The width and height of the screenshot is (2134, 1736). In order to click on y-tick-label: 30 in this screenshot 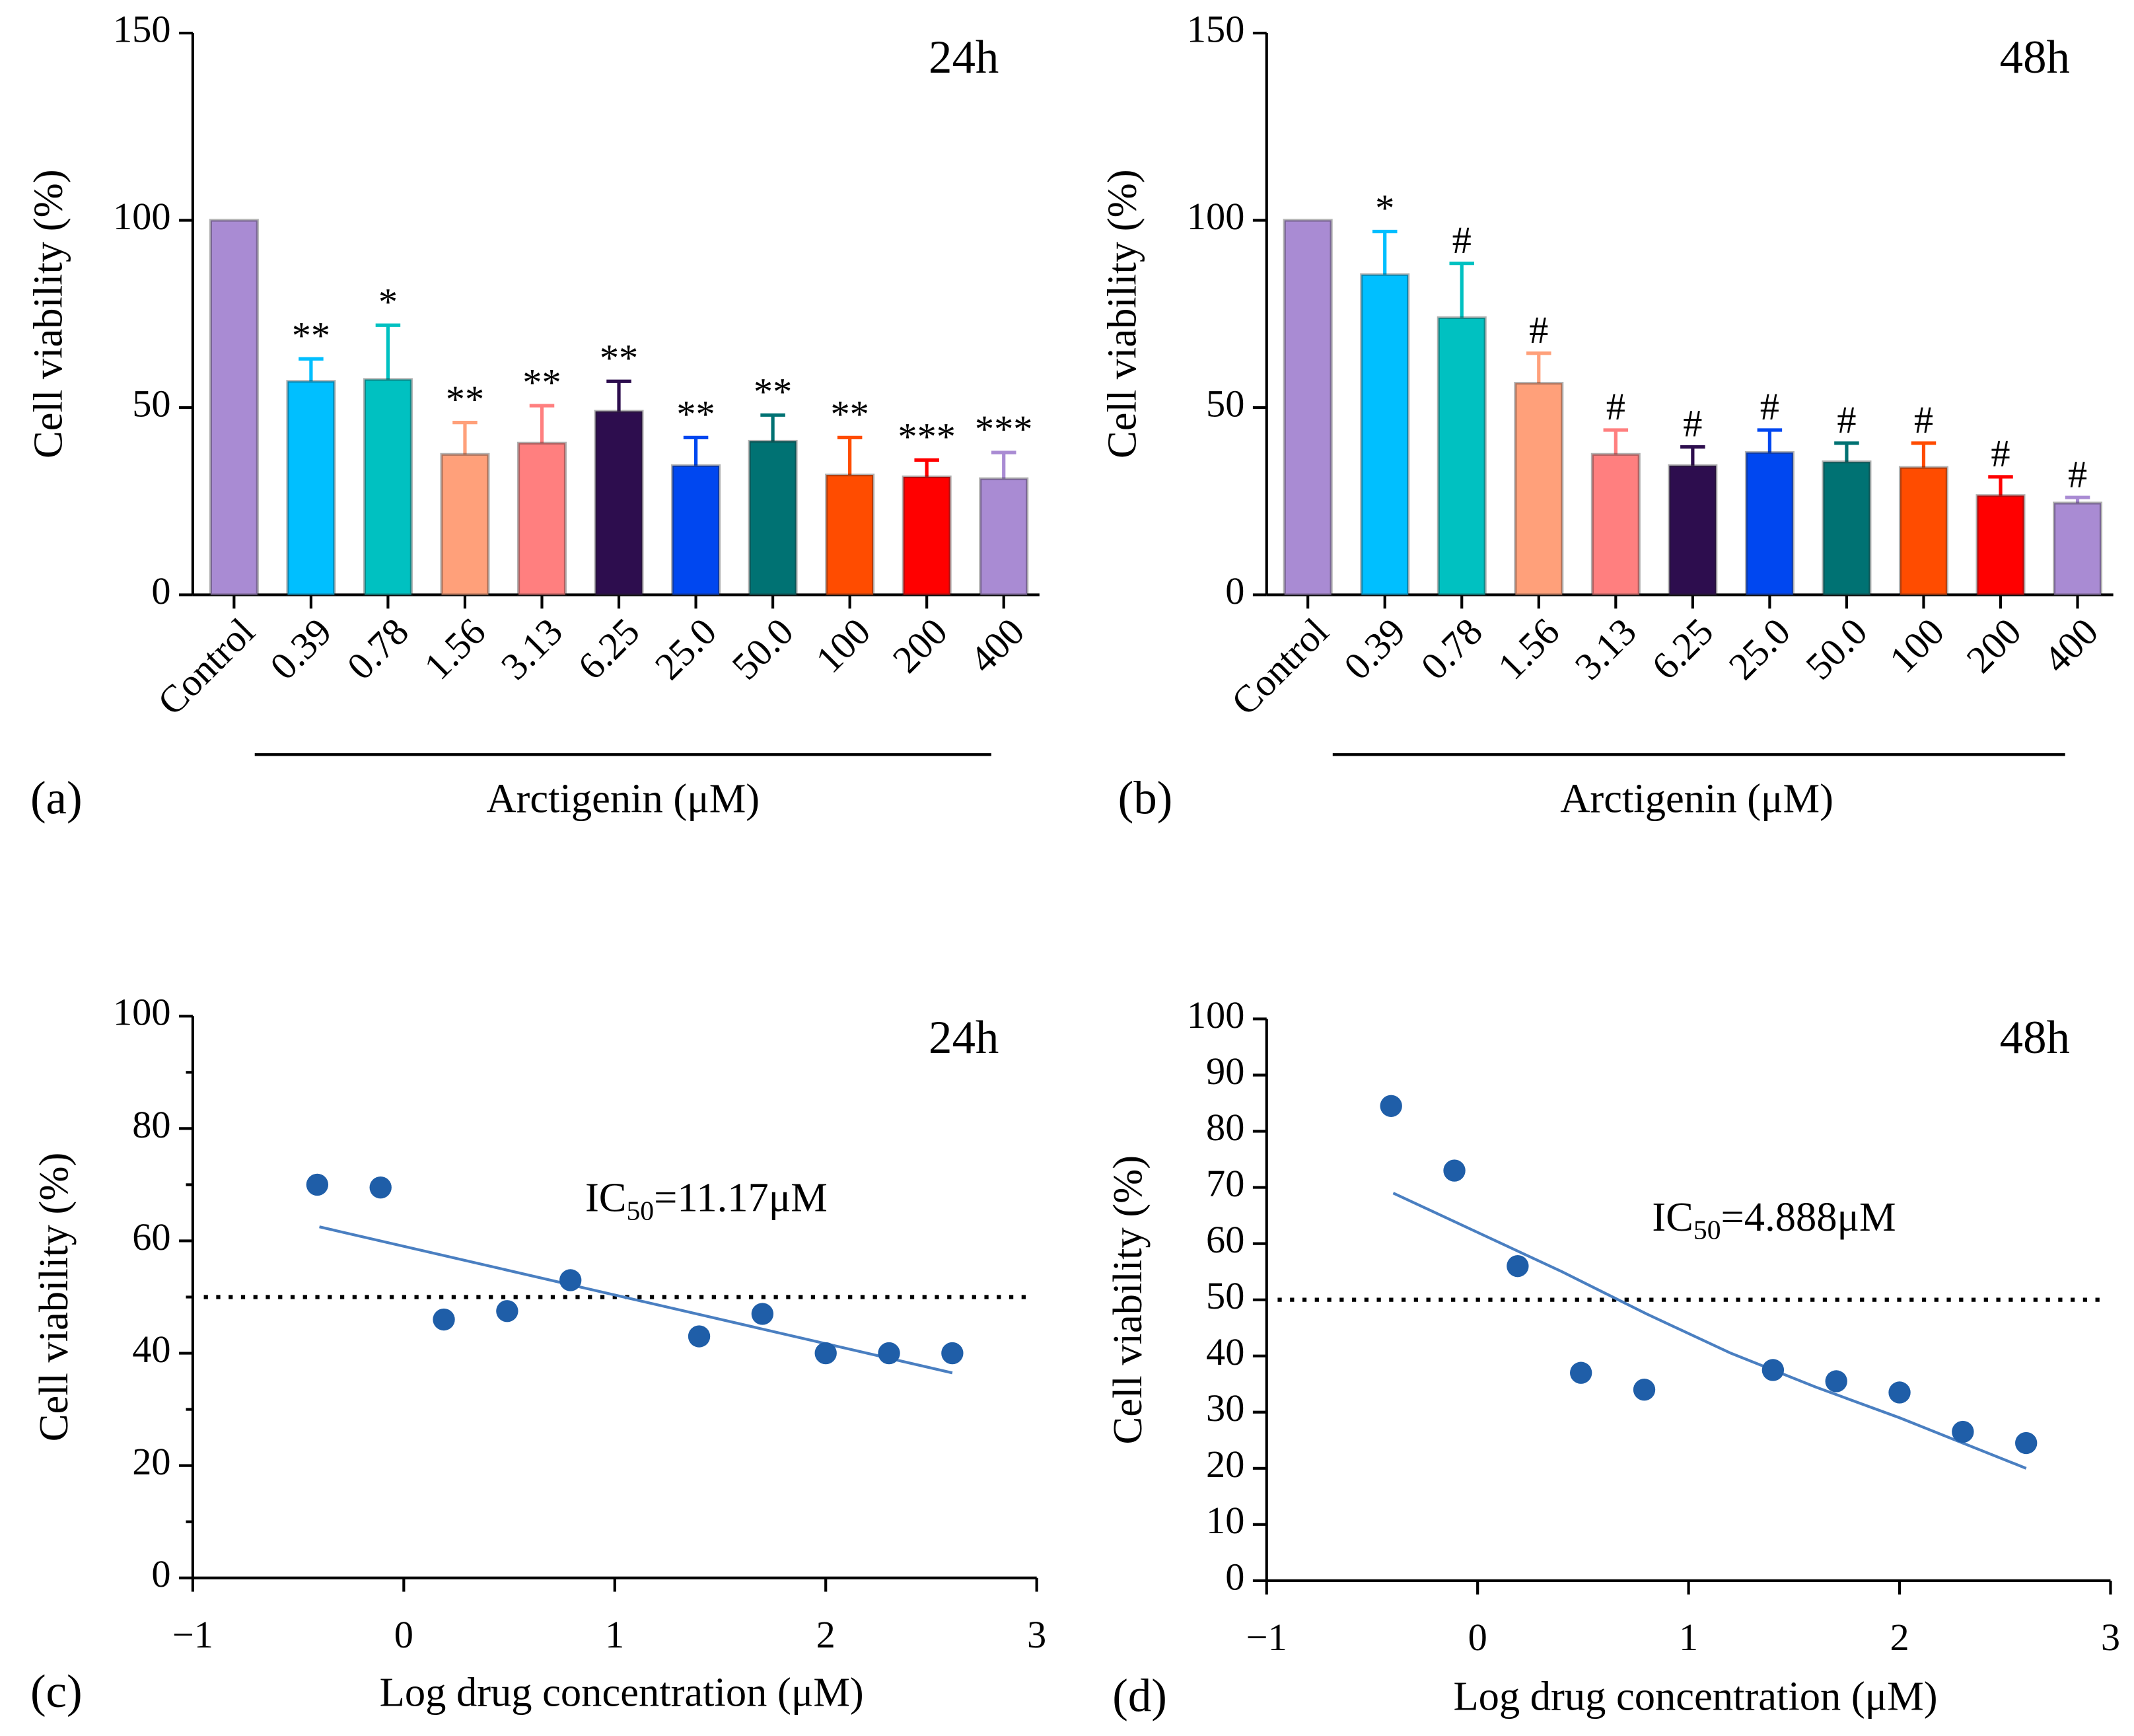, I will do `click(1225, 1408)`.